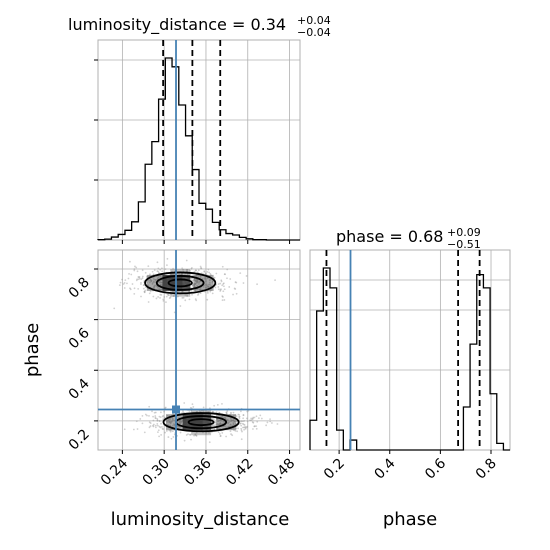  What do you see at coordinates (389, 236) in the screenshot?
I see `phase-title: phase = 0.68` at bounding box center [389, 236].